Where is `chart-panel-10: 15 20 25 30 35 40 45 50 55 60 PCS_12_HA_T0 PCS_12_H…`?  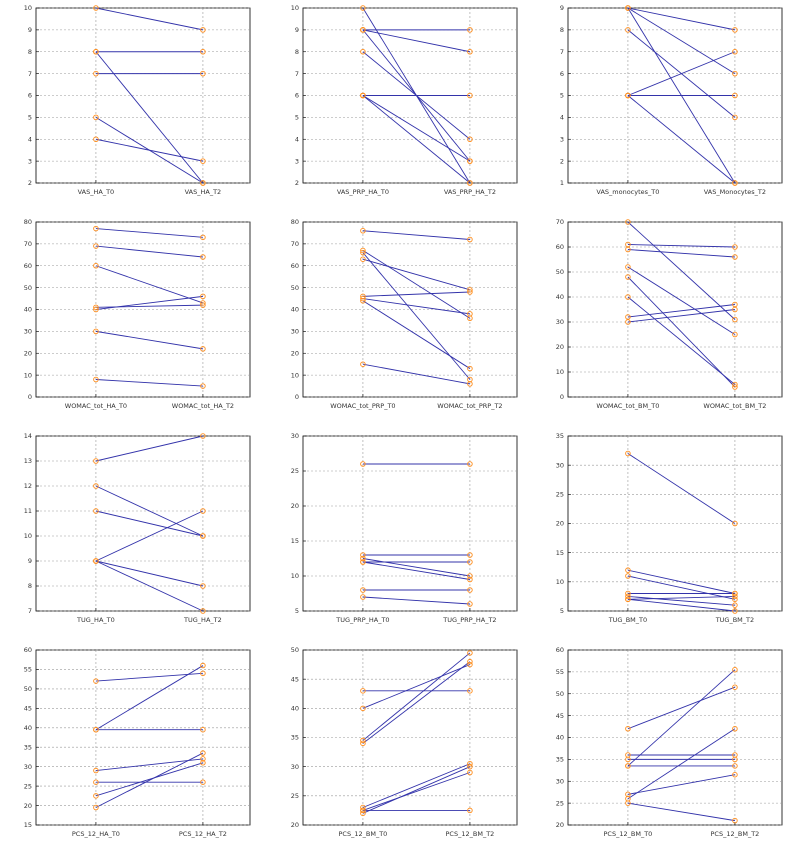
chart-panel-10: 15 20 25 30 35 40 45 50 55 60 PCS_12_HA_T0 PCS_12_H… is located at coordinates (137, 742).